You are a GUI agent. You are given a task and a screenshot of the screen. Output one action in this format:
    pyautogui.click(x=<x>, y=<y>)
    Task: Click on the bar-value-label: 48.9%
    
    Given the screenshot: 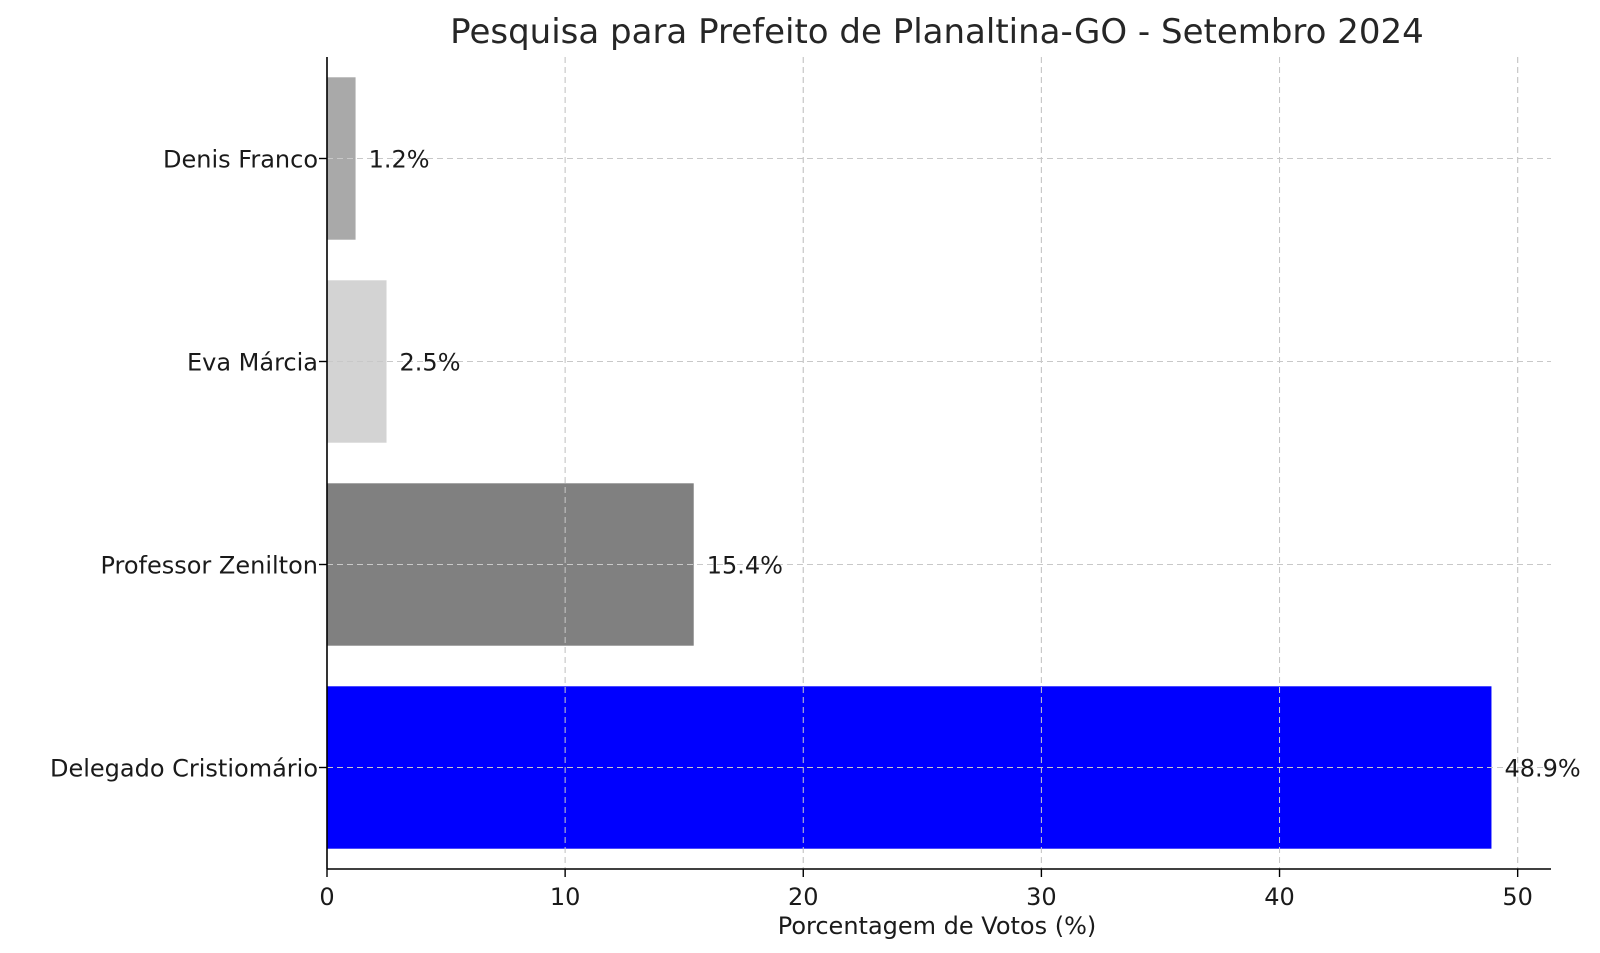 What is the action you would take?
    pyautogui.click(x=1542, y=769)
    